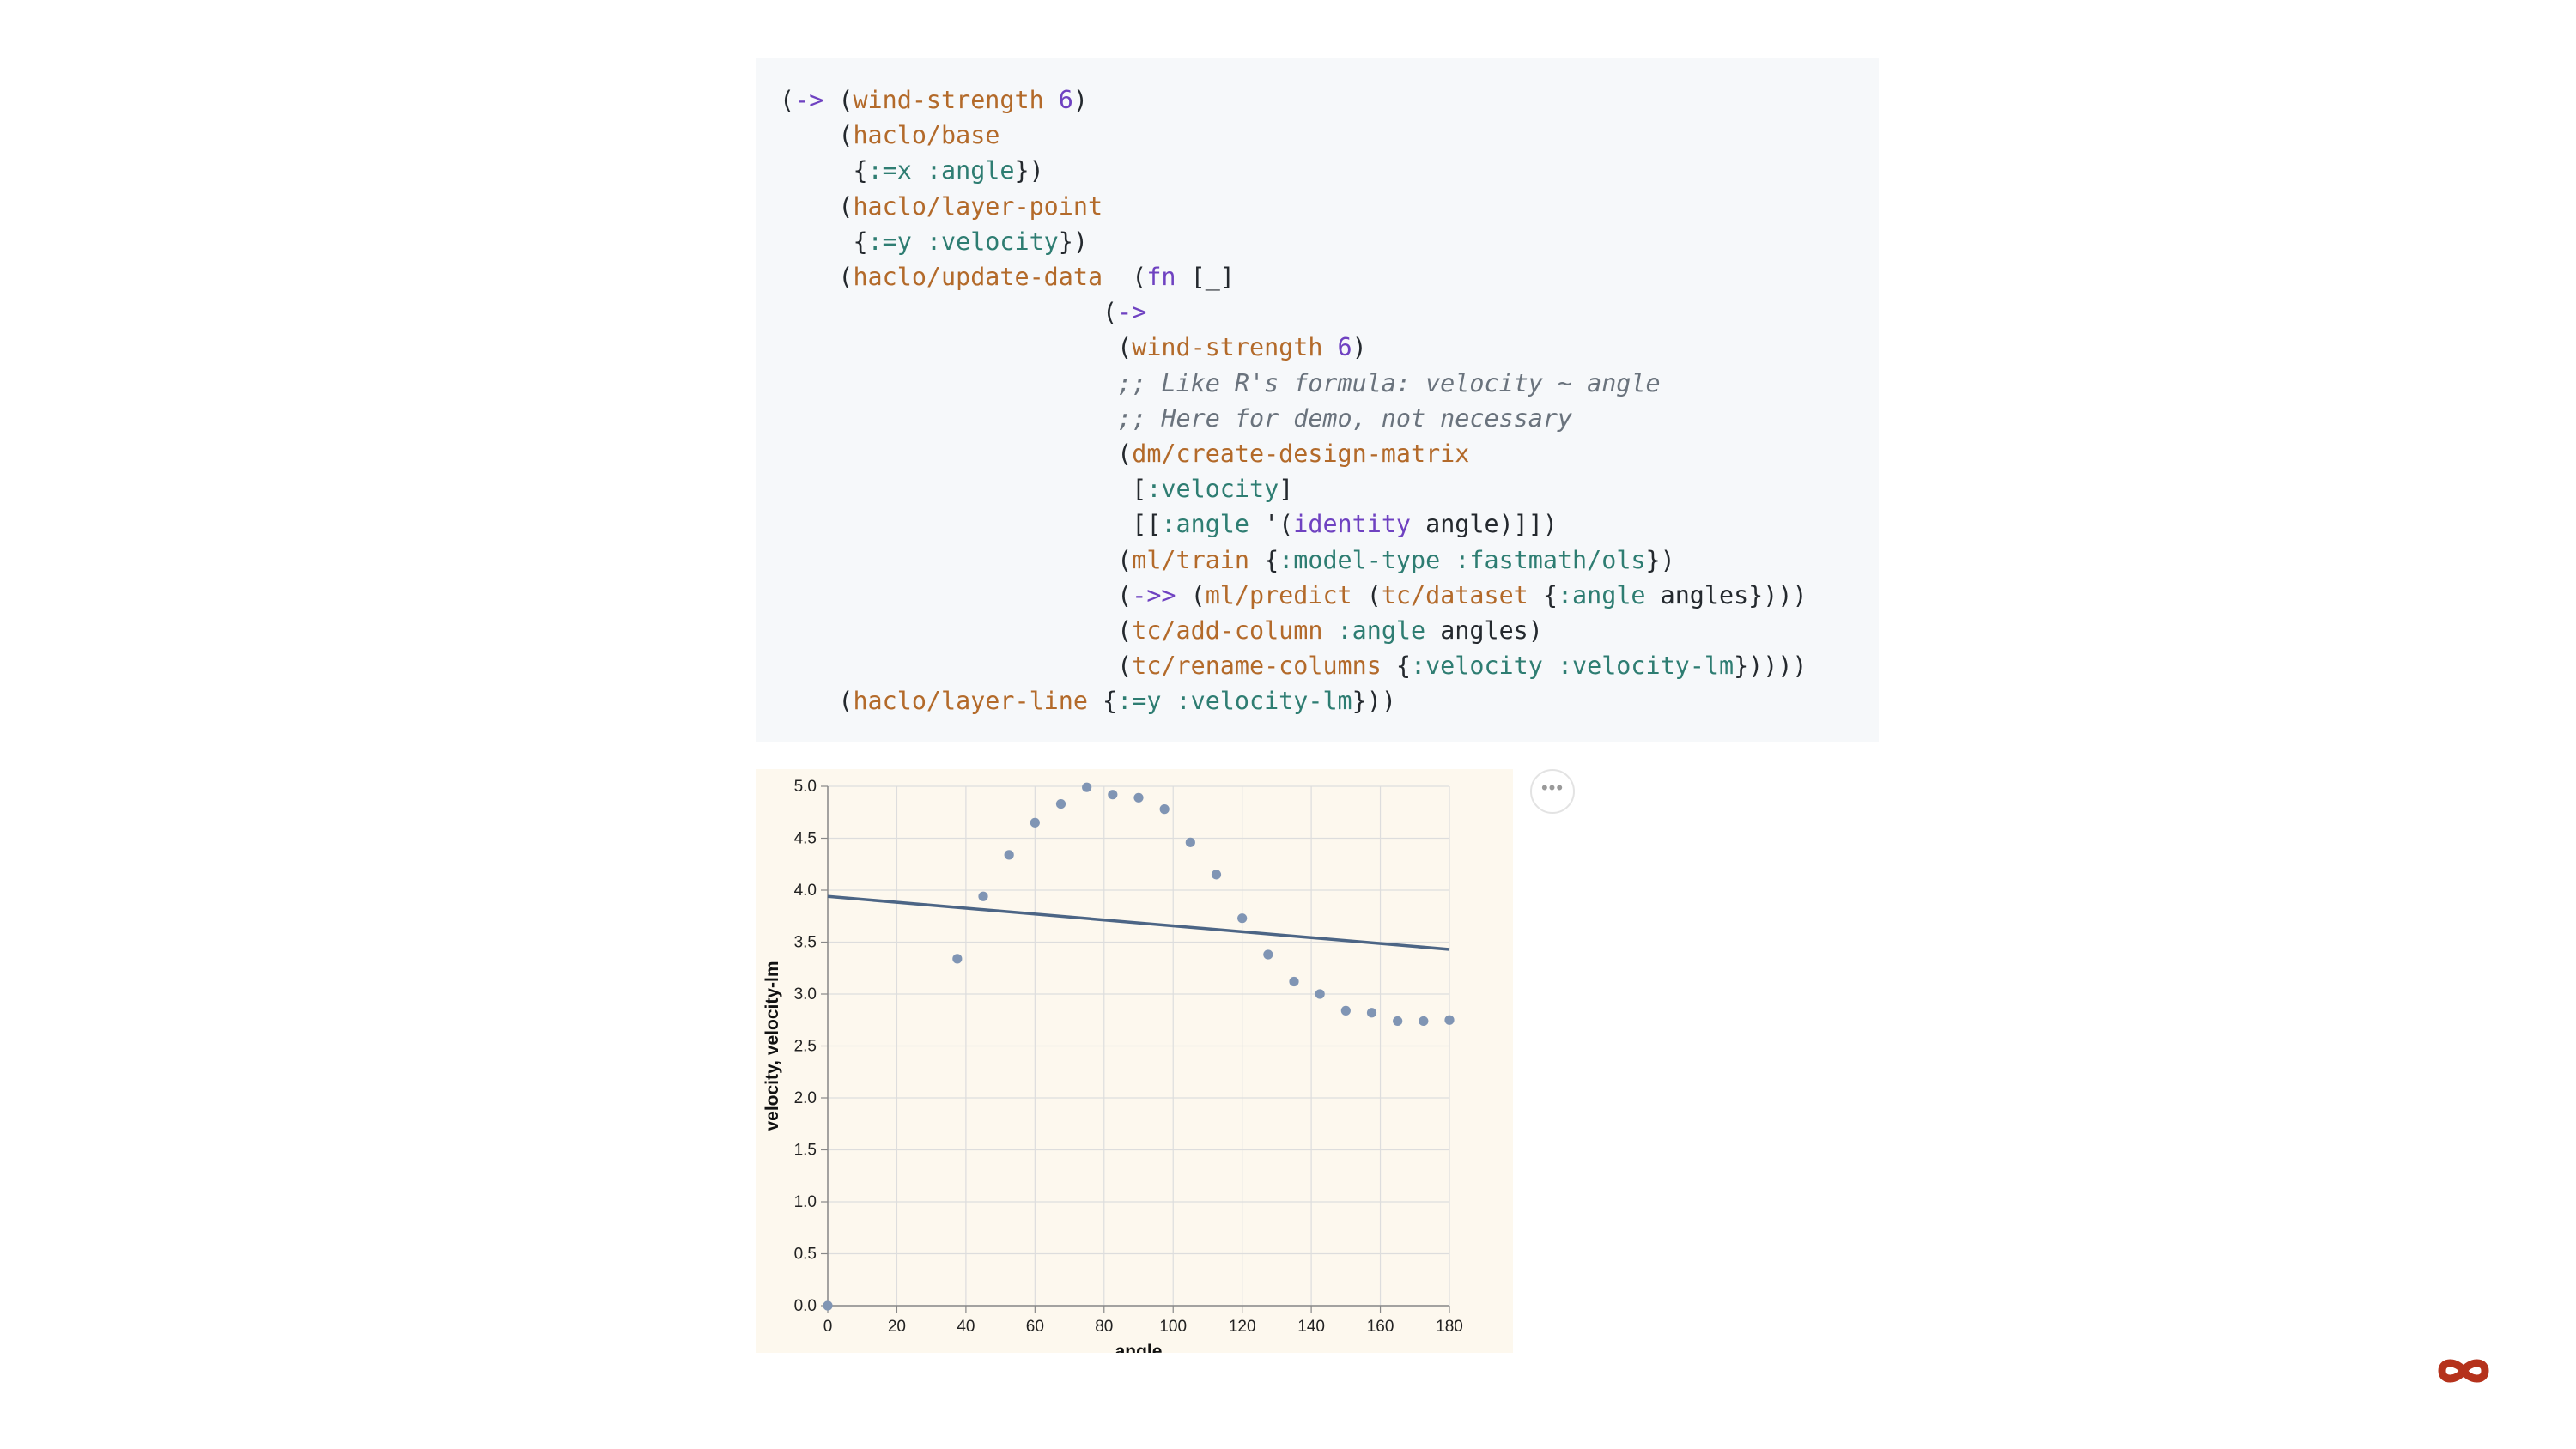  I want to click on code-token: ->>, so click(1154, 594).